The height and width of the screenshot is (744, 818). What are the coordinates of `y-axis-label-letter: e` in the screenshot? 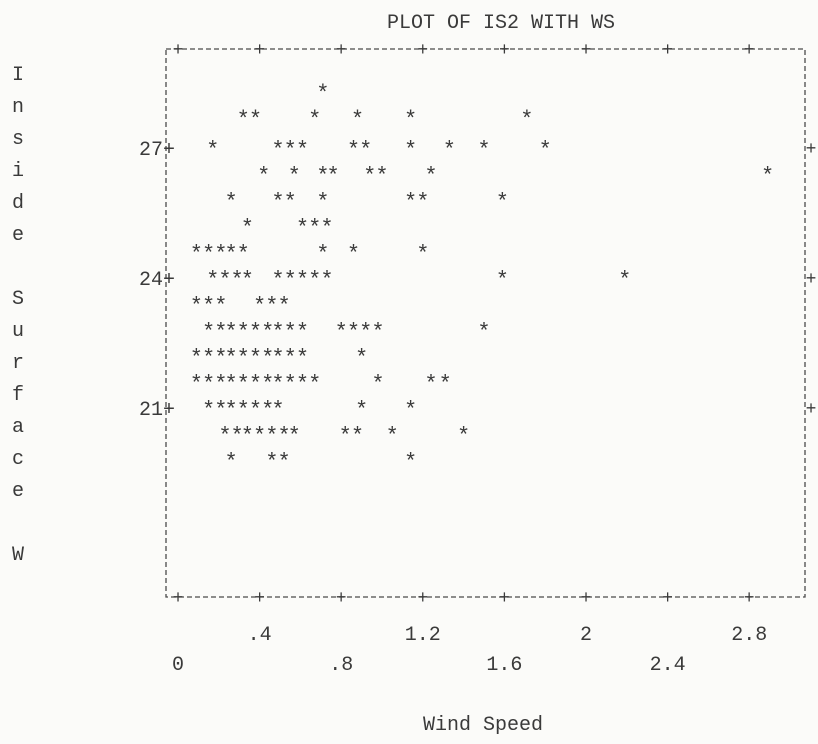 It's located at (18, 491).